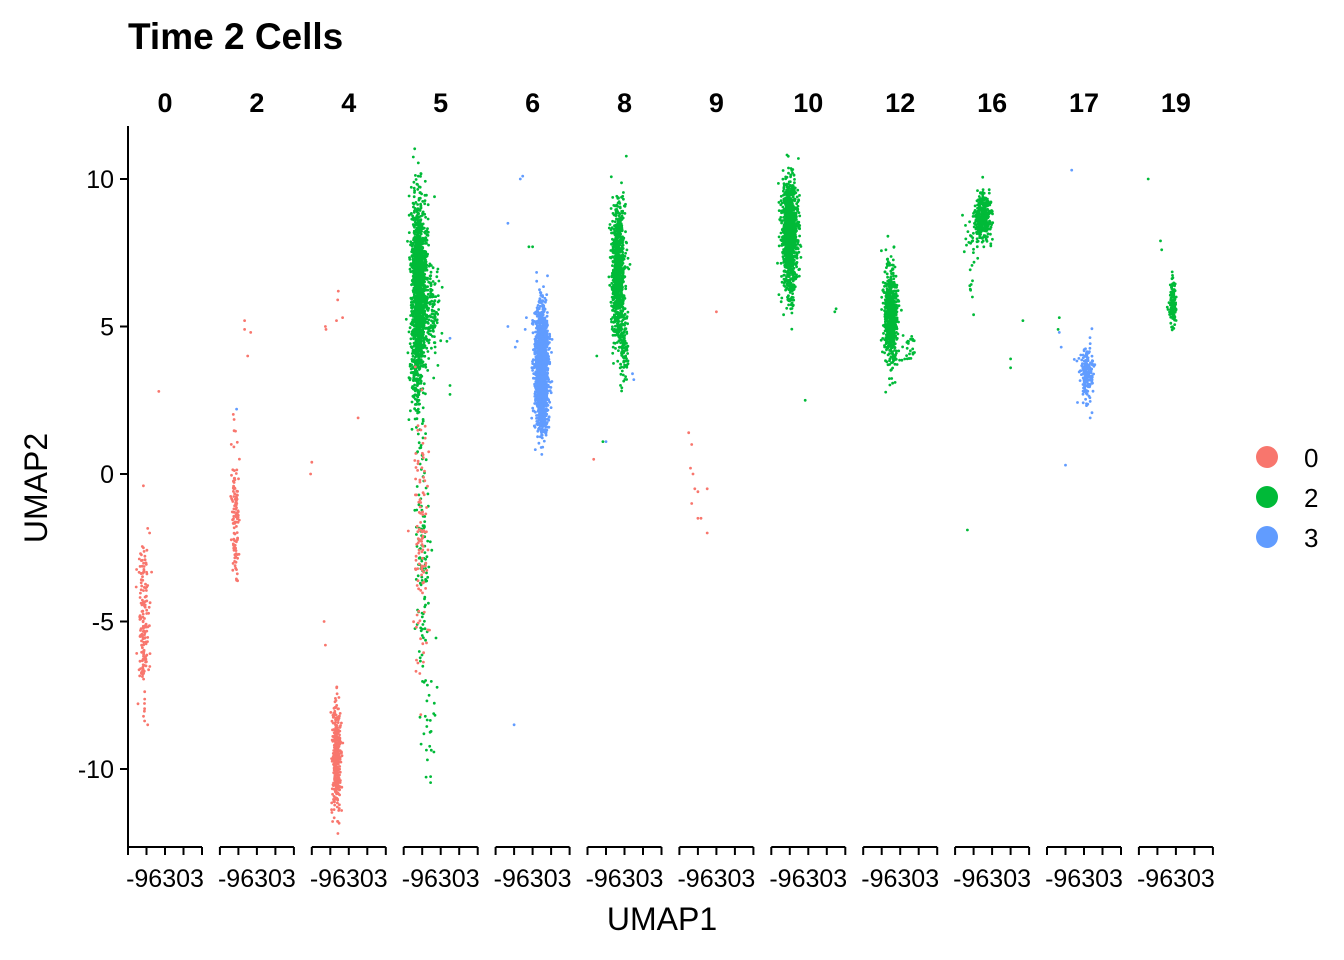 This screenshot has height=960, width=1344. Describe the element at coordinates (348, 103) in the screenshot. I see `facet-label-4: 4` at that location.